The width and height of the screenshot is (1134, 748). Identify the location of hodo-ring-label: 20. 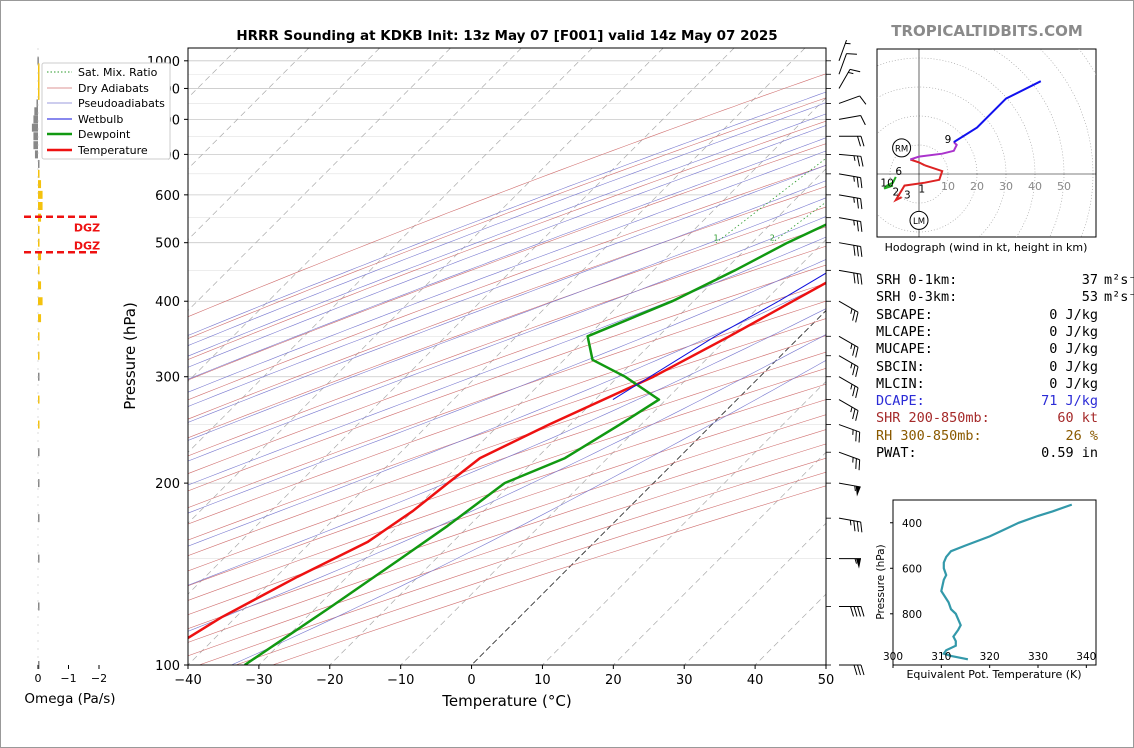
(977, 186).